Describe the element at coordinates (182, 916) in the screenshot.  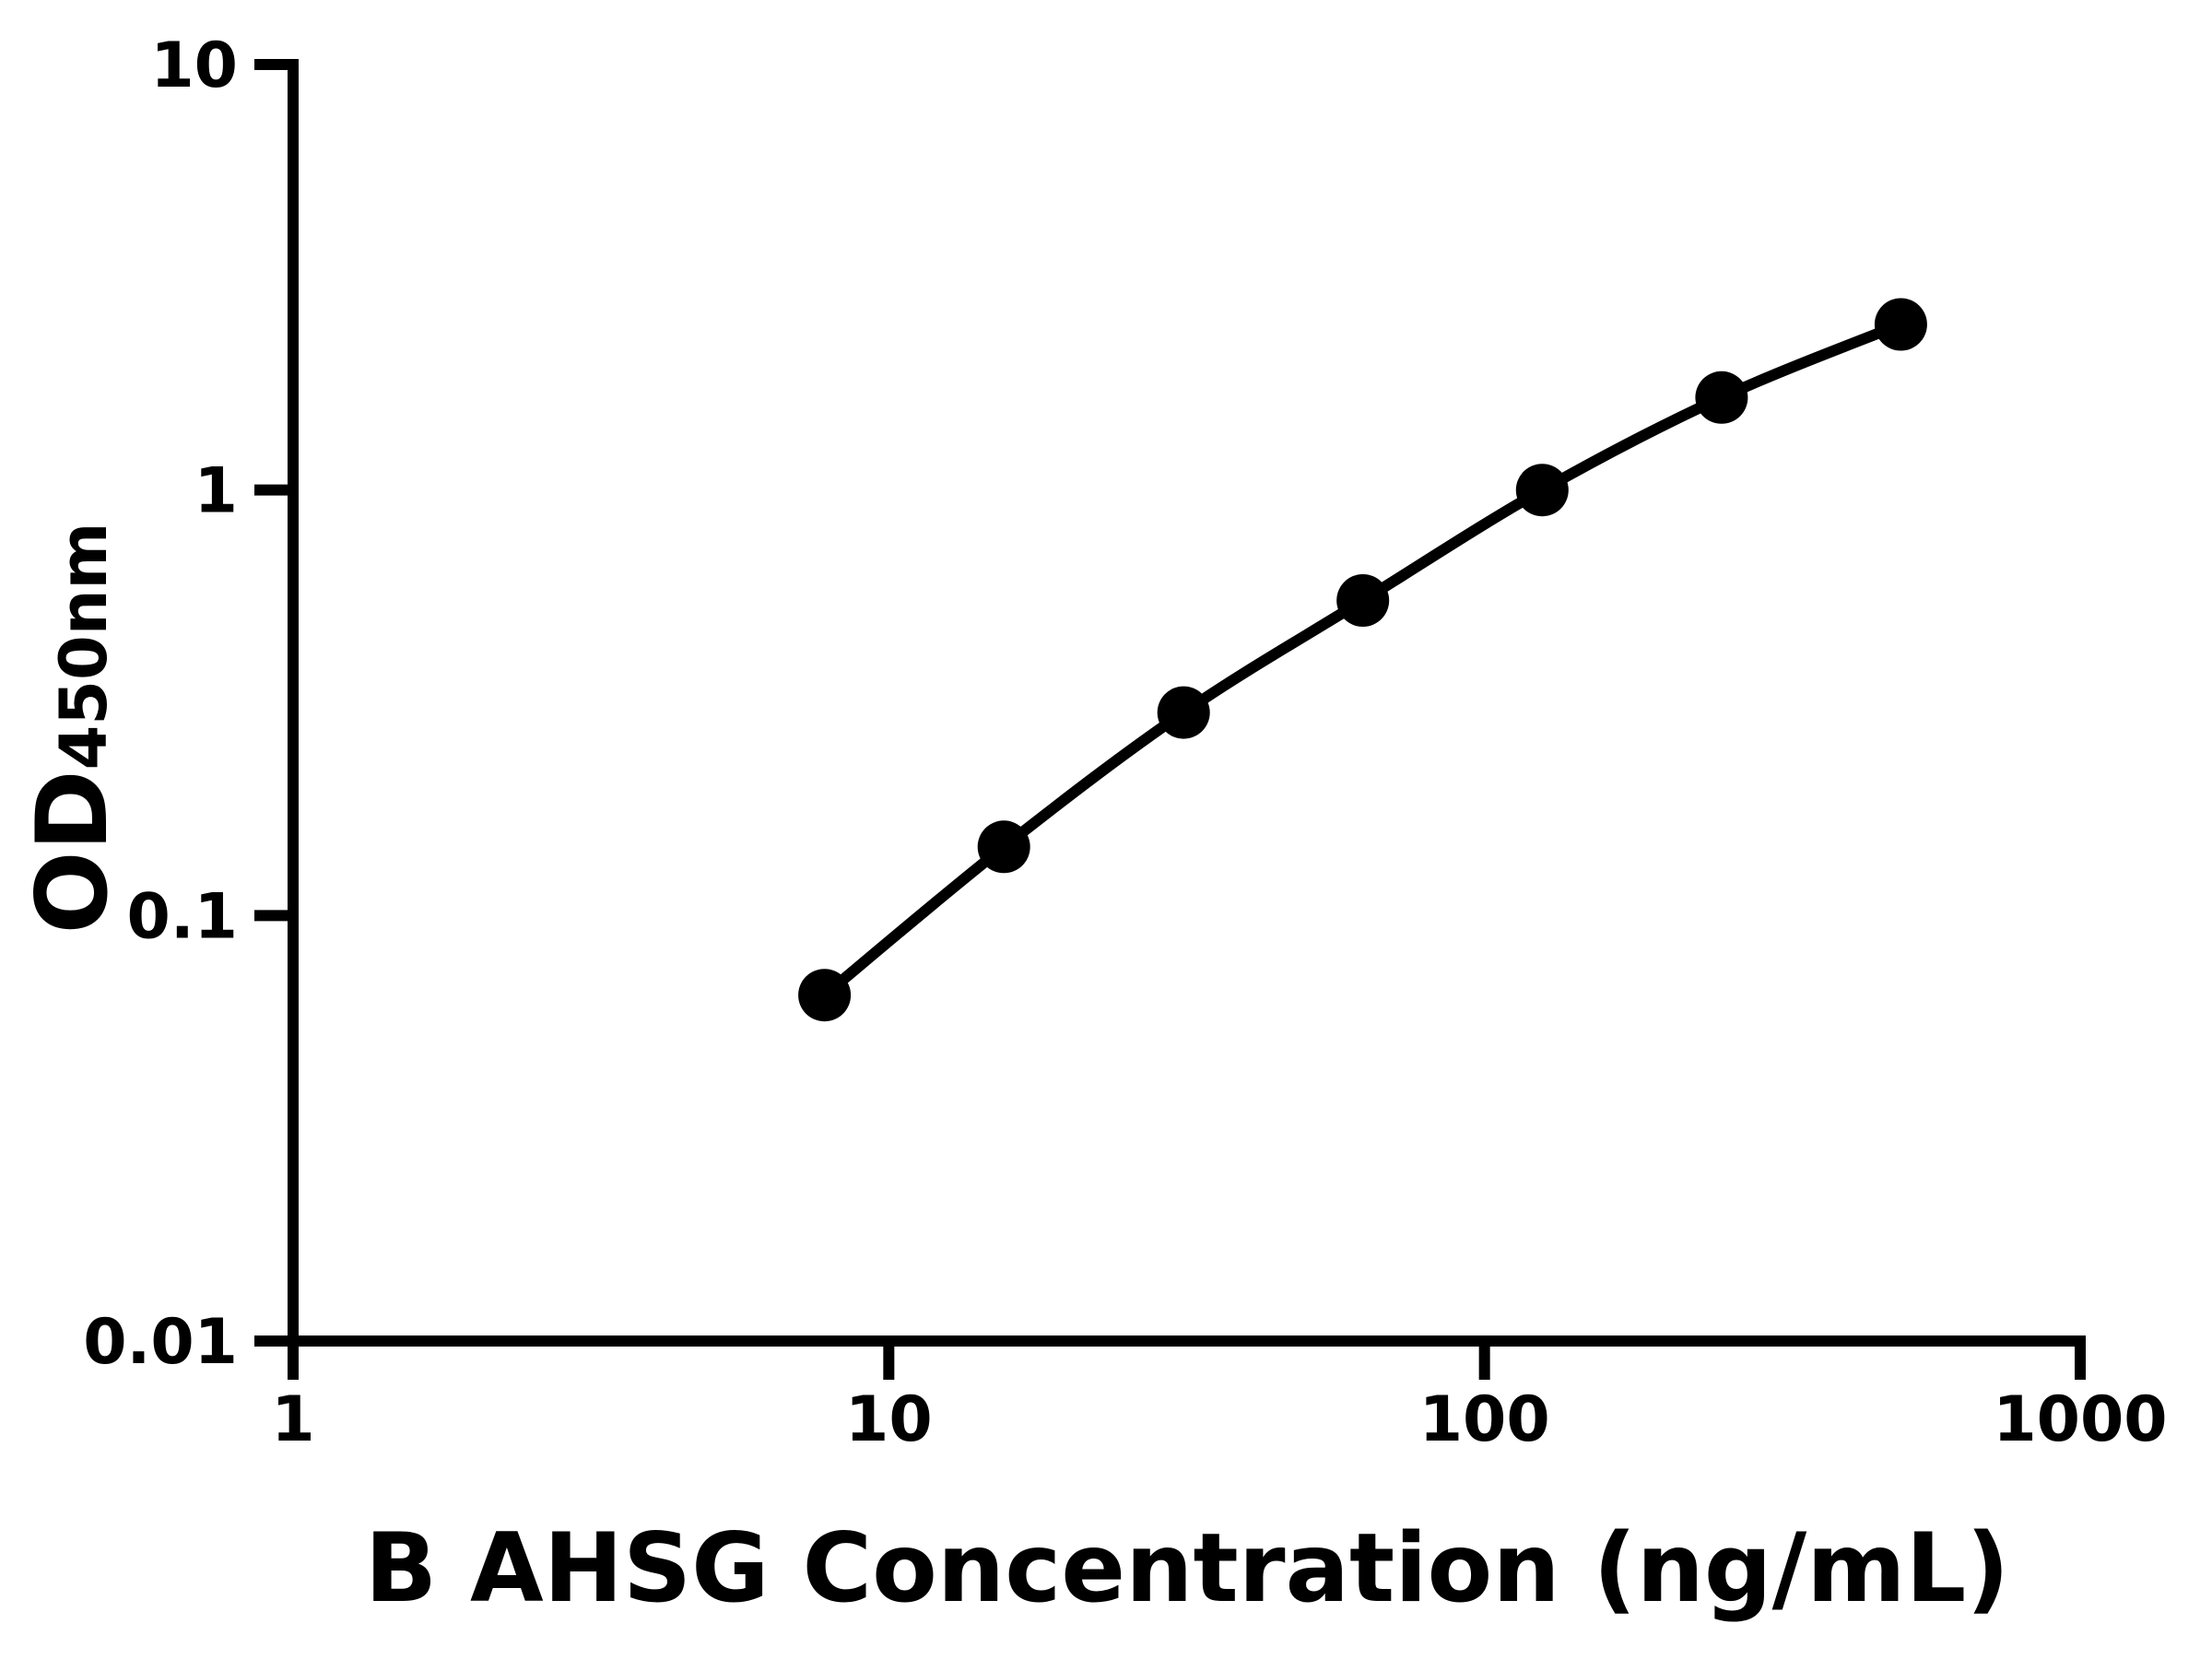
I see `y-tick-label: 0.1` at that location.